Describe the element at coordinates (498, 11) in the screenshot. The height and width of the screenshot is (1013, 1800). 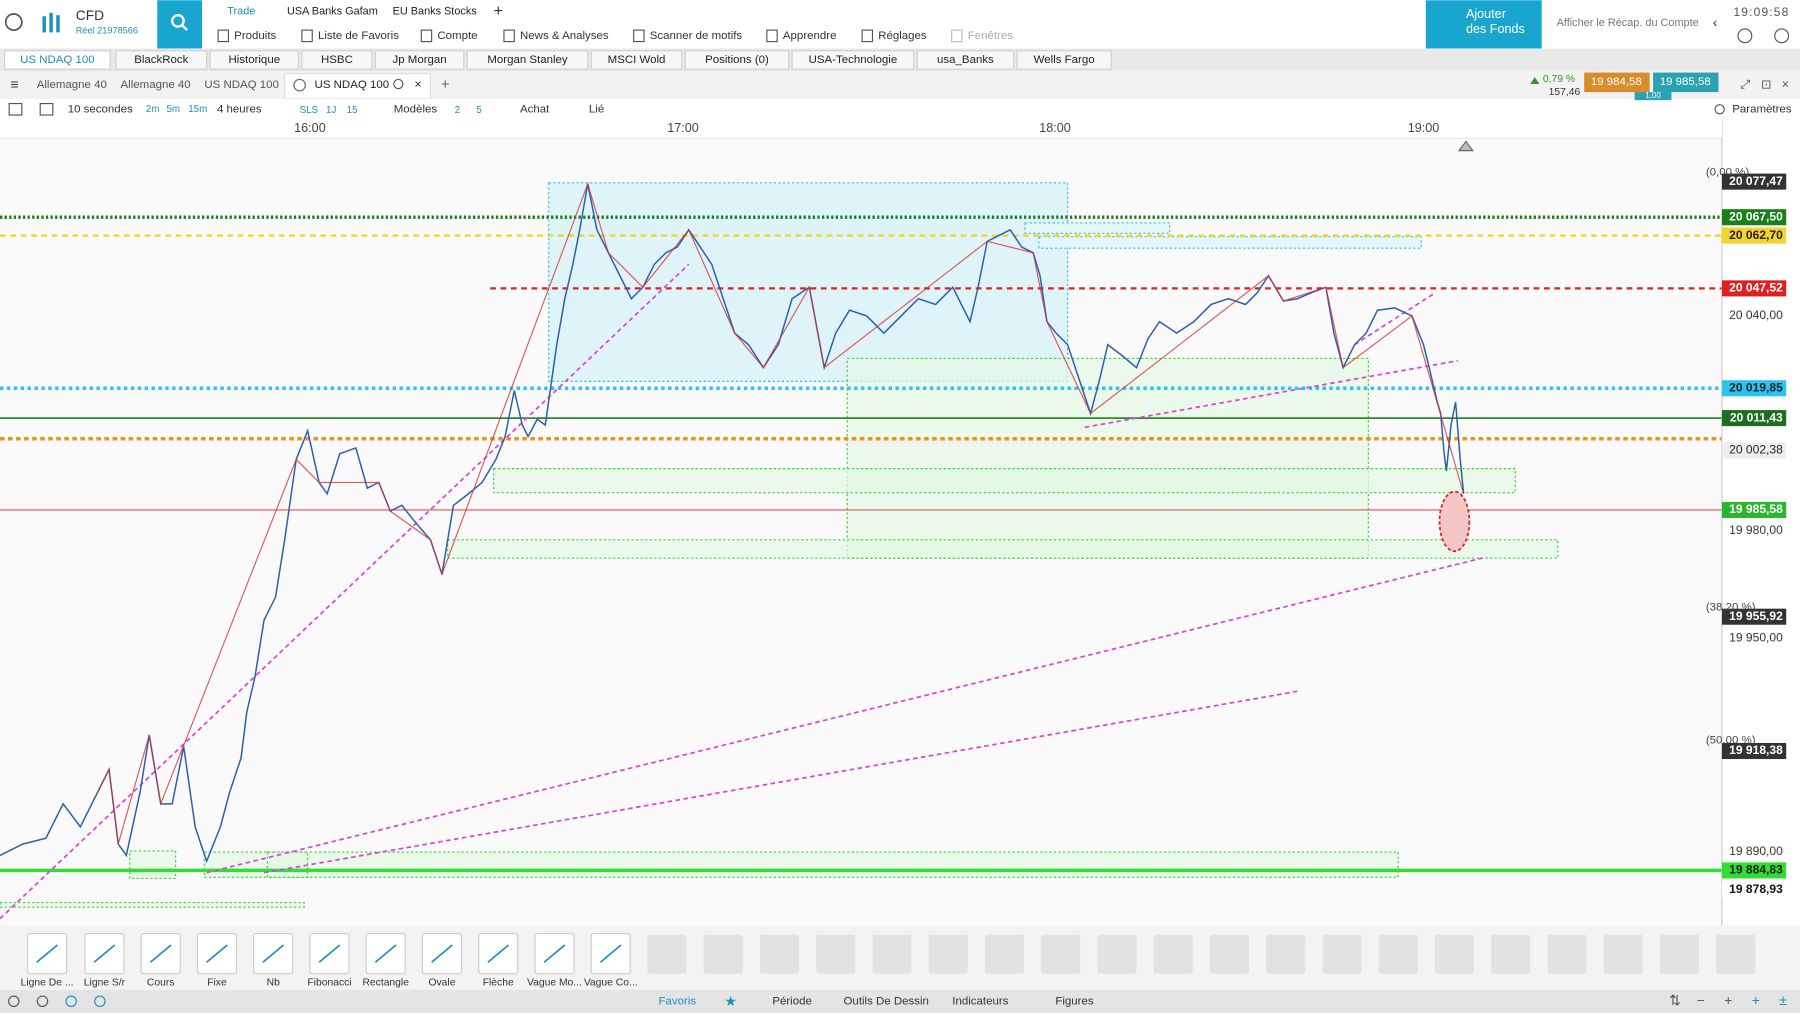
I see `add-tab: +` at that location.